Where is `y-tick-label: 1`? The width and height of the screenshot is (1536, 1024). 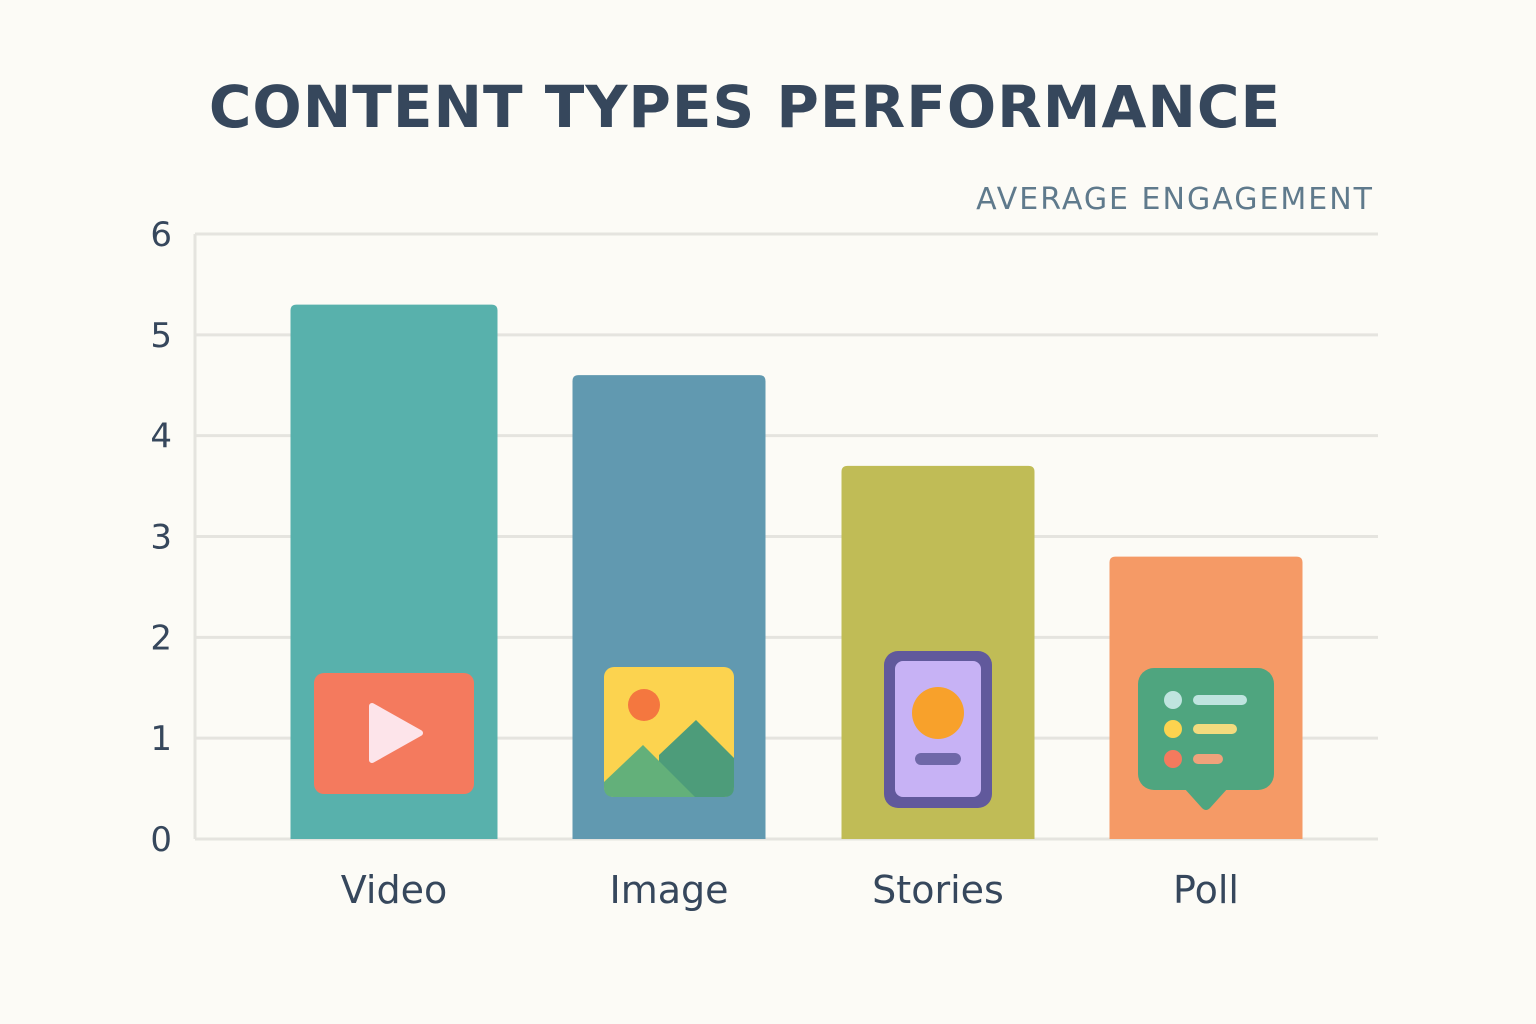 y-tick-label: 1 is located at coordinates (161, 739).